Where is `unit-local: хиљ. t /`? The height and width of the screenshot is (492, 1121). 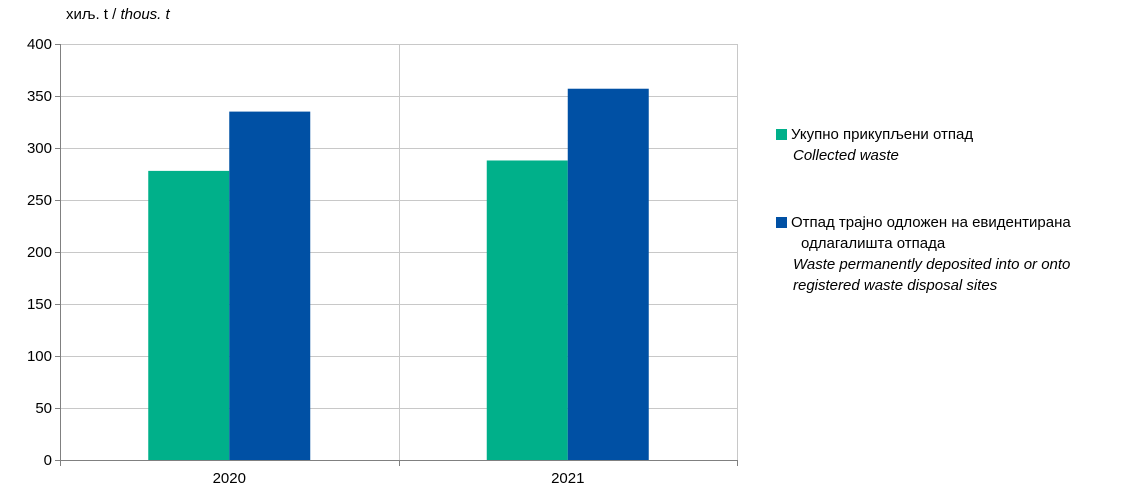 unit-local: хиљ. t / is located at coordinates (91, 14).